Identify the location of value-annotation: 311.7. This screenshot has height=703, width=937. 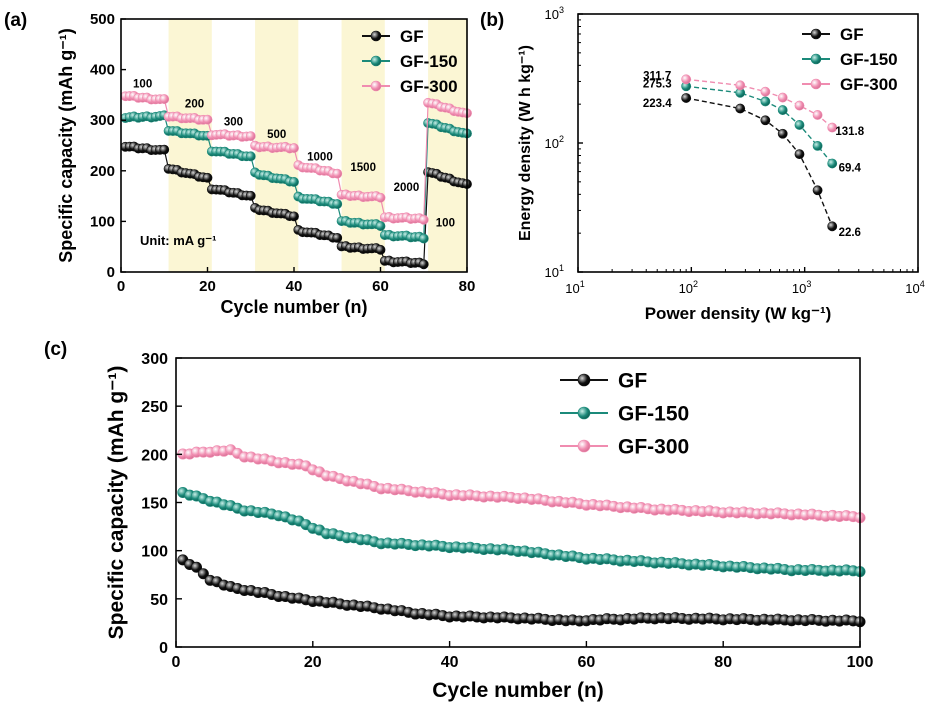
(657, 76).